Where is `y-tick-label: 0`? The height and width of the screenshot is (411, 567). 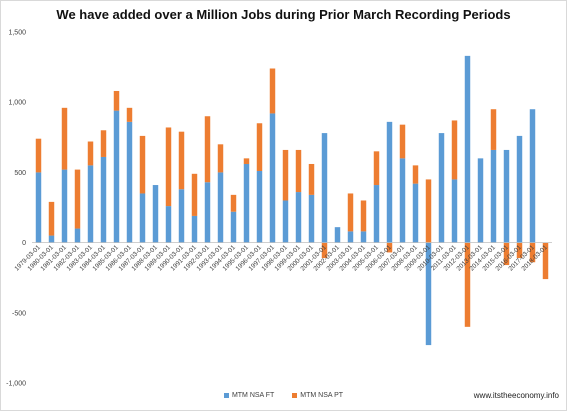 y-tick-label: 0 is located at coordinates (24, 243).